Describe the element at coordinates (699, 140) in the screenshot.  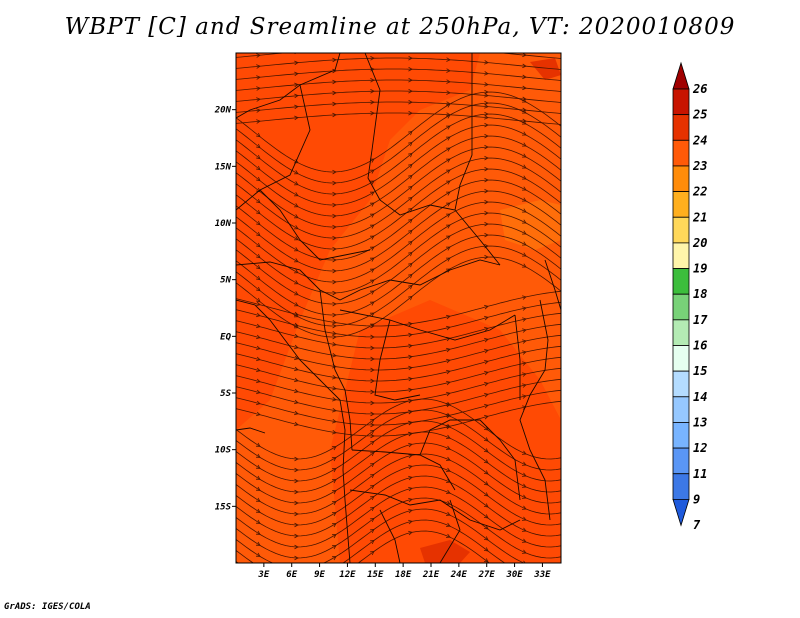
I see `colorbar-label: 24` at that location.